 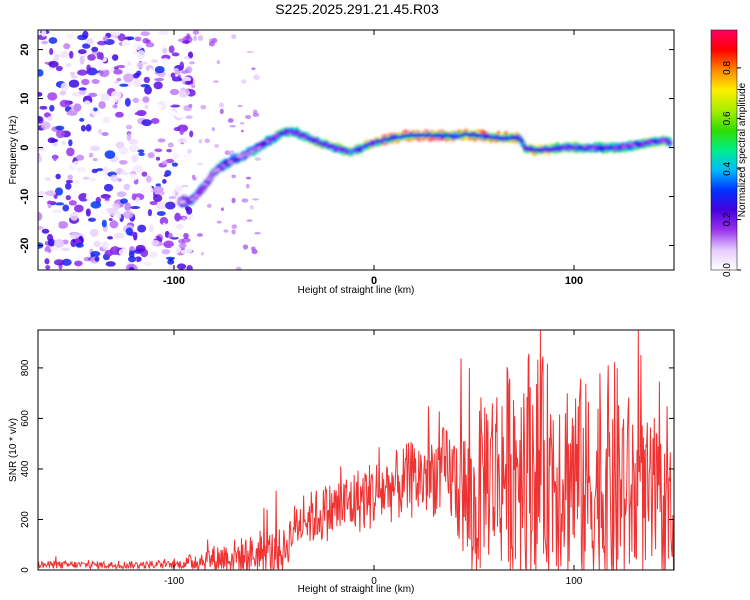 I want to click on x-tick-label: -100, so click(x=174, y=581).